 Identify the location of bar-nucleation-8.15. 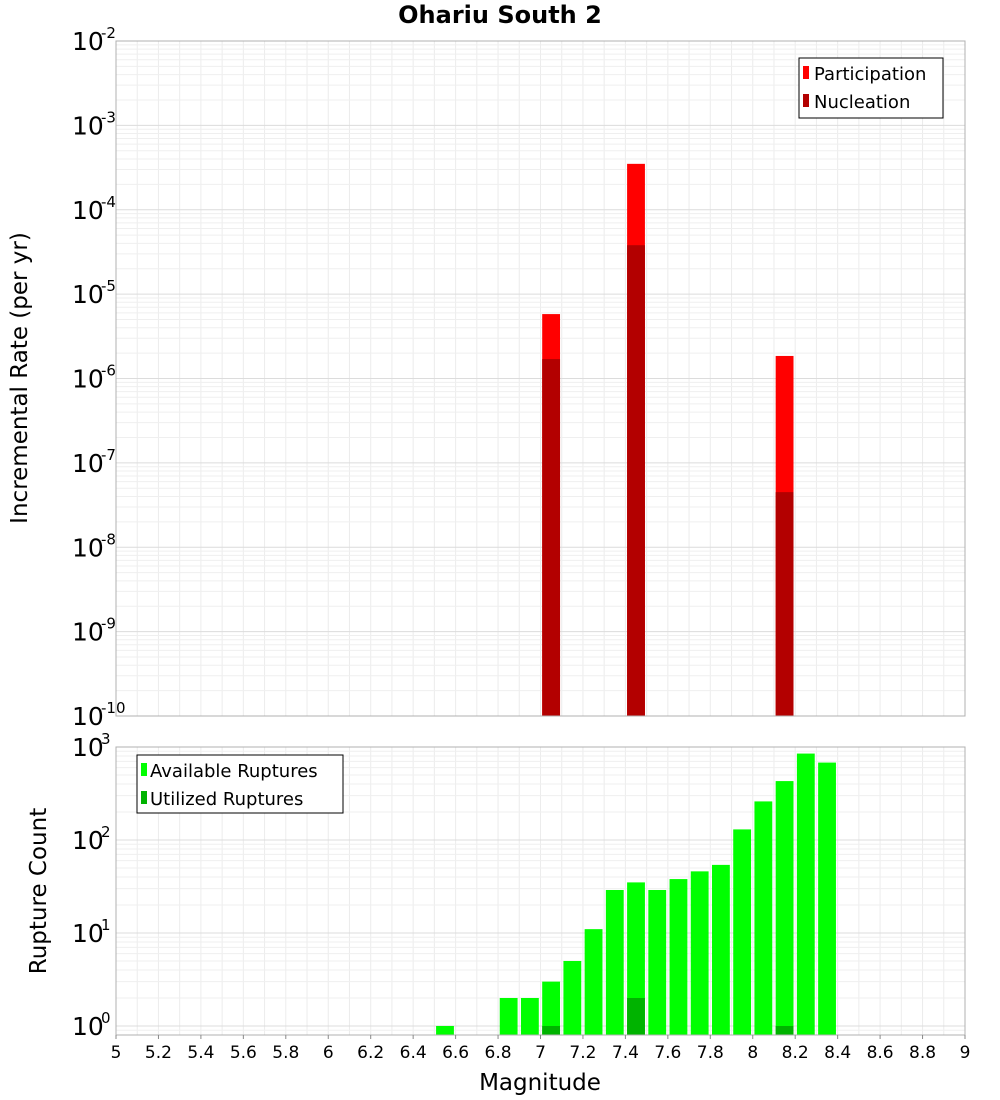
(784, 604).